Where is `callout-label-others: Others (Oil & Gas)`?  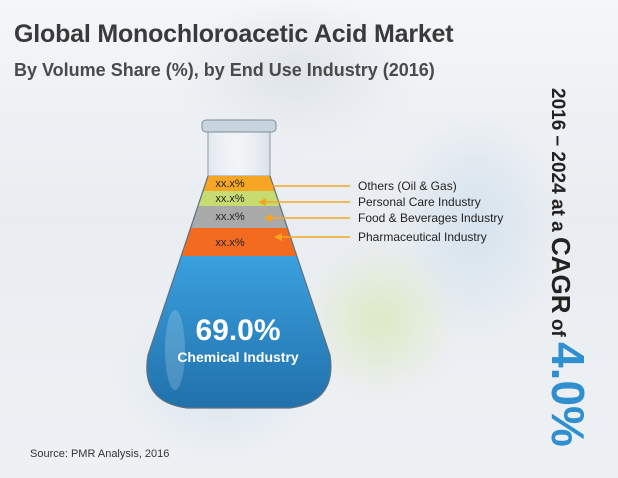 callout-label-others: Others (Oil & Gas) is located at coordinates (407, 186).